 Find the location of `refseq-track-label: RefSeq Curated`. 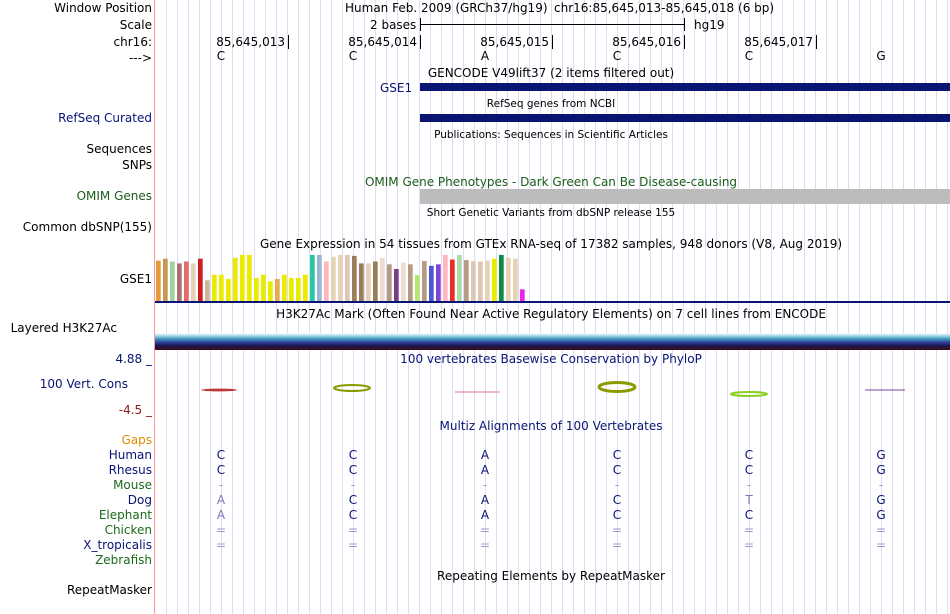

refseq-track-label: RefSeq Curated is located at coordinates (105, 118).